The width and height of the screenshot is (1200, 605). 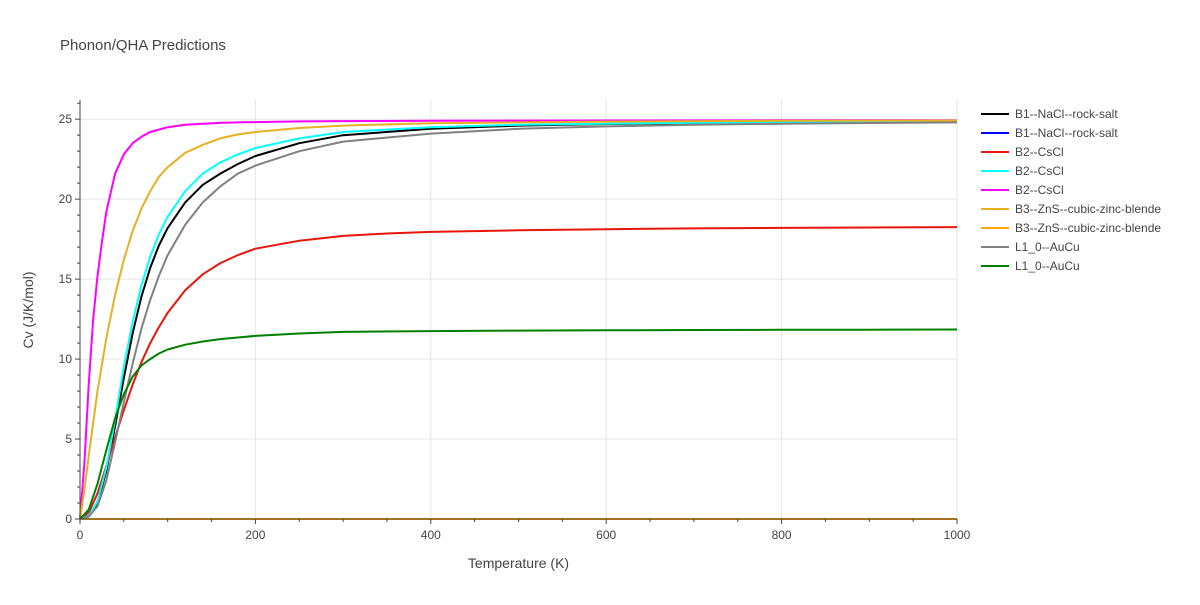 What do you see at coordinates (782, 535) in the screenshot?
I see `x-tick-label: 800` at bounding box center [782, 535].